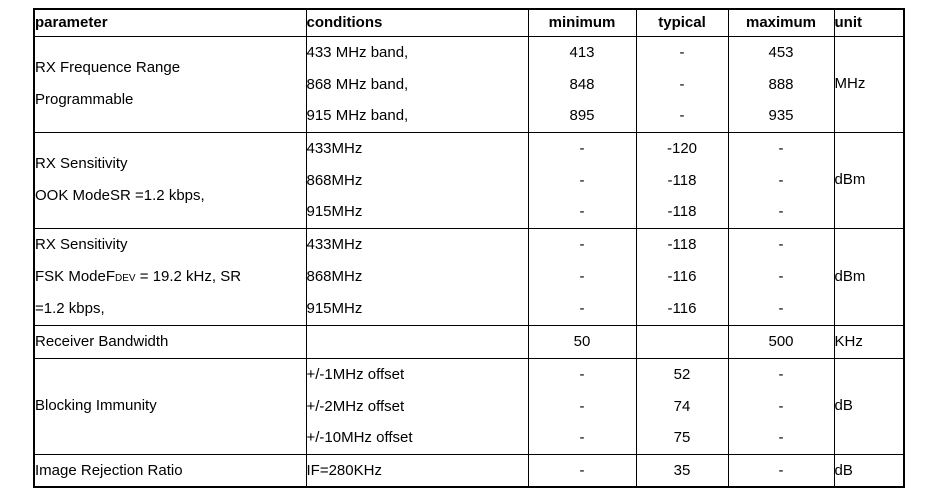 Image resolution: width=941 pixels, height=489 pixels. I want to click on condition-cell: IF=280KHz, so click(417, 470).